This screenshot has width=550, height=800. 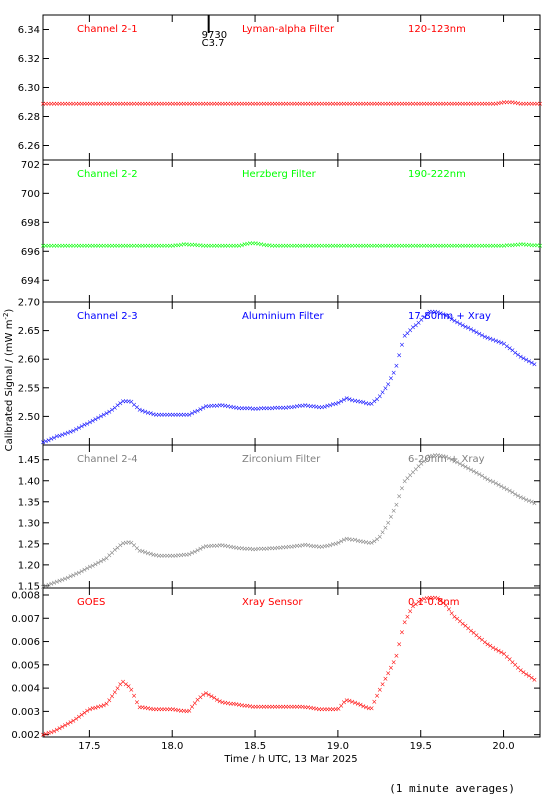 What do you see at coordinates (290, 759) in the screenshot?
I see `x-axis-title: Time / h UTC, 13 Mar 2025` at bounding box center [290, 759].